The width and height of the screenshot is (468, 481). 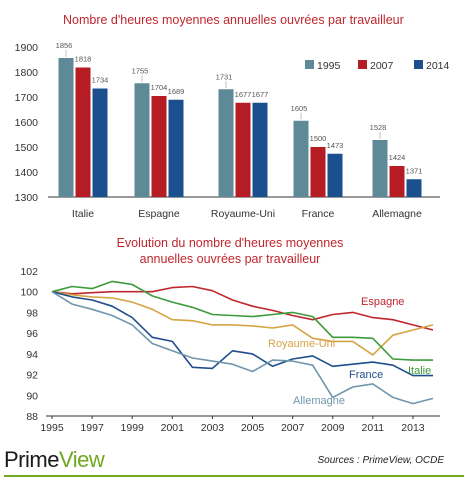 I want to click on x-tick-label: 2001, so click(x=173, y=428).